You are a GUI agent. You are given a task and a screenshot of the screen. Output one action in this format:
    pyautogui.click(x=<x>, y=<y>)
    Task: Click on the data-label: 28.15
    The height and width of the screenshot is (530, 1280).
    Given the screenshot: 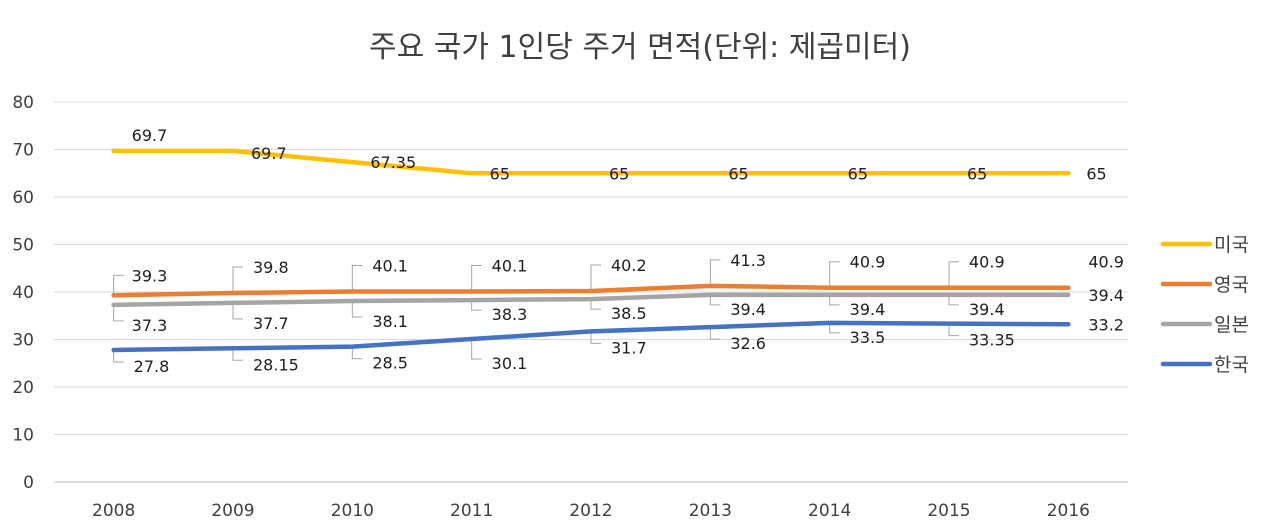 What is the action you would take?
    pyautogui.click(x=276, y=364)
    